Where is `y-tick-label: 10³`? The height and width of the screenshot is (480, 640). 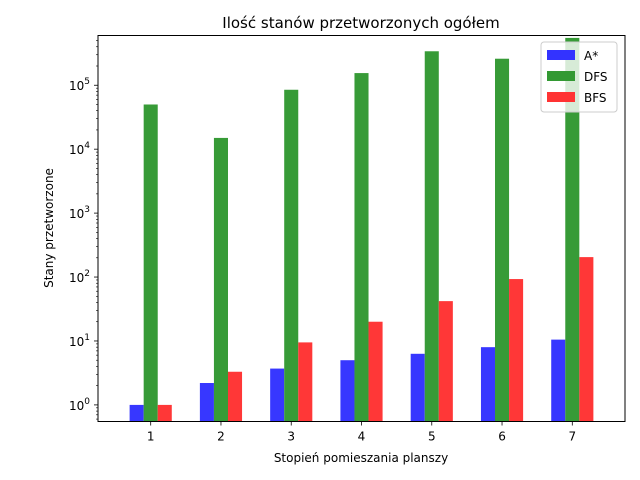
y-tick-label: 10³ is located at coordinates (79, 213).